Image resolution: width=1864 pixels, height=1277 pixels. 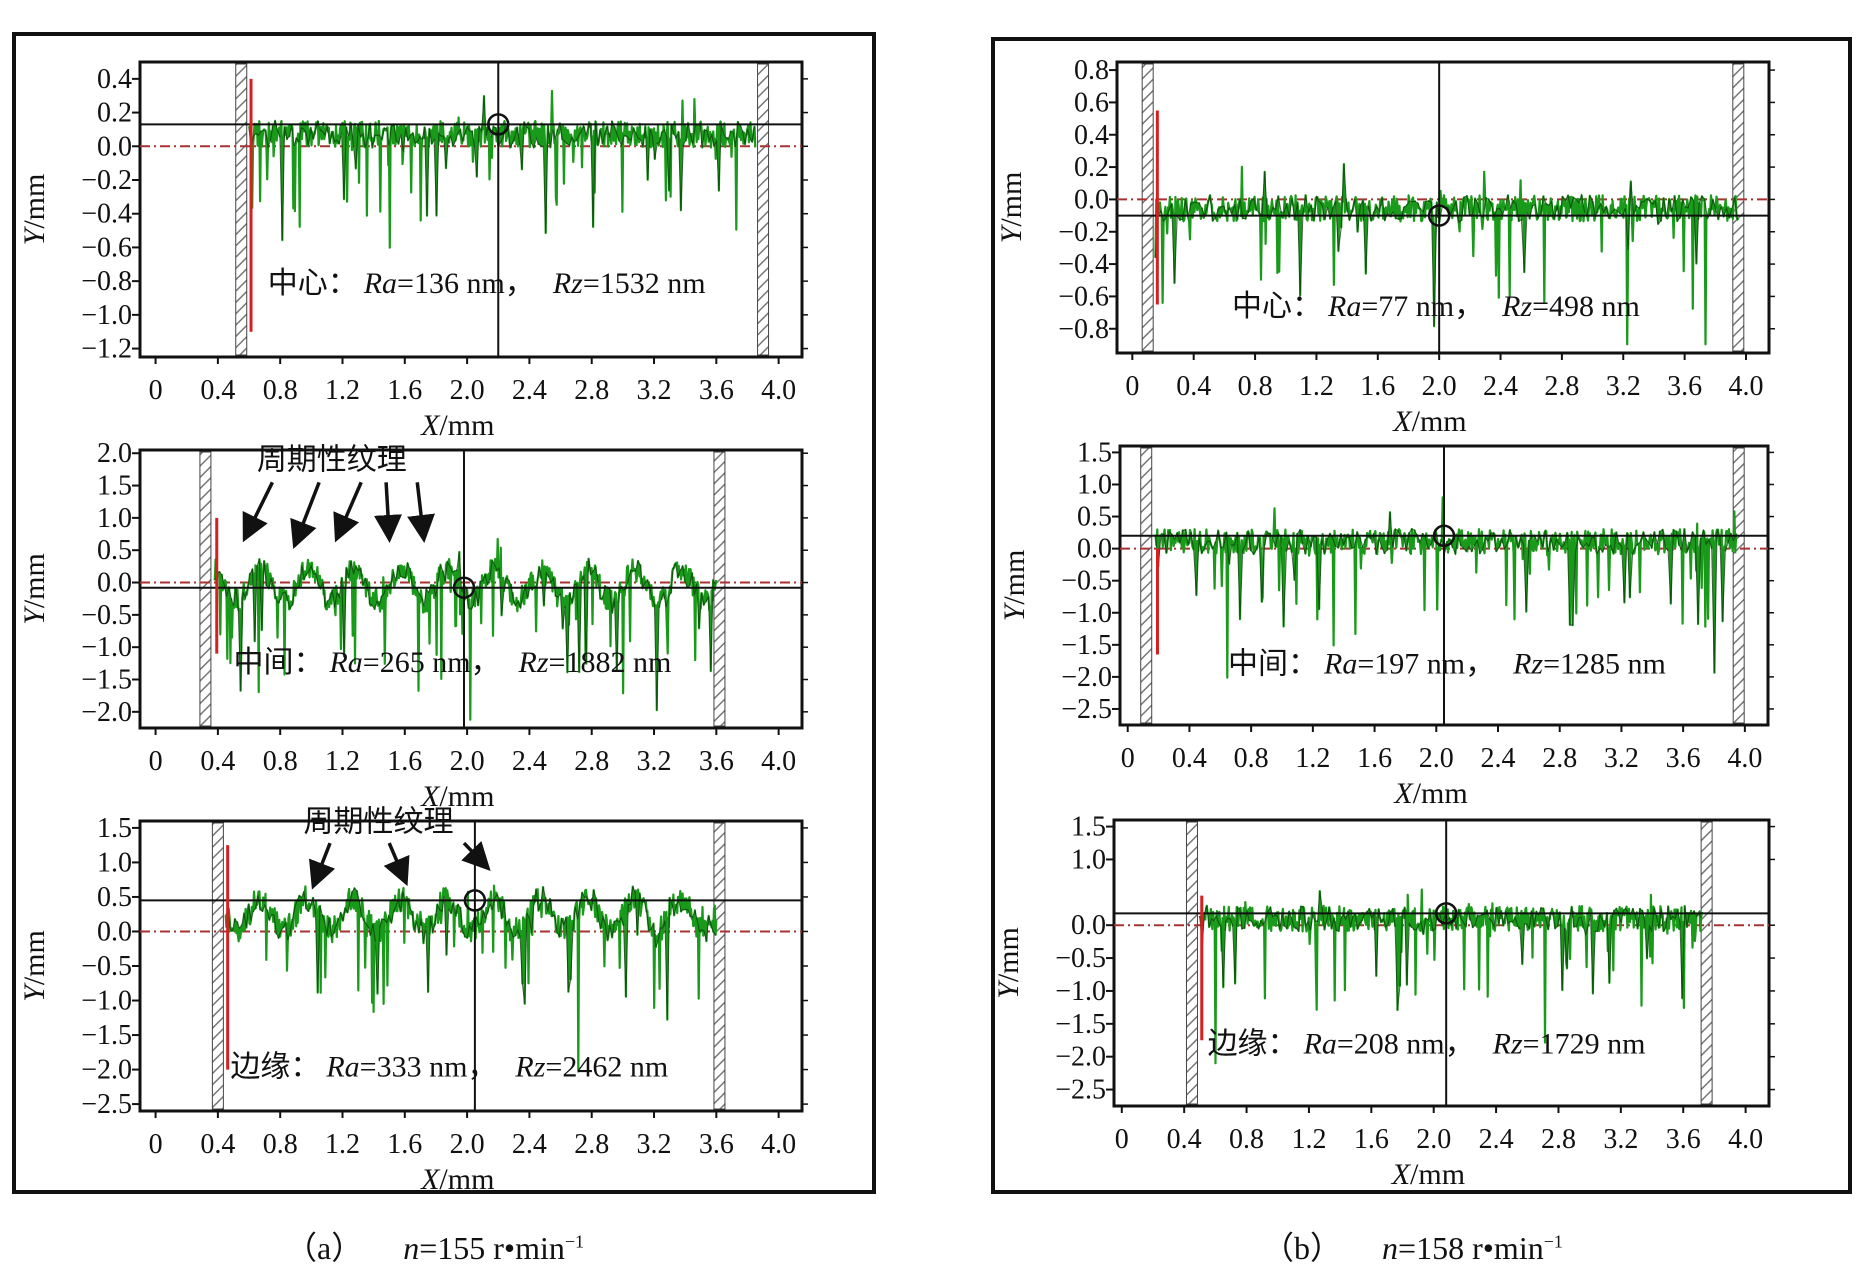 I want to click on caption-a-text: =155 r•min, so click(x=492, y=1248).